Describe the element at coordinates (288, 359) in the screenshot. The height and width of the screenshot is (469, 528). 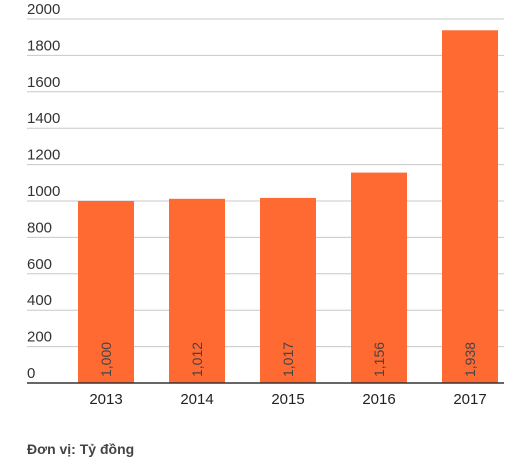
I see `data-label-2015: 1,017` at that location.